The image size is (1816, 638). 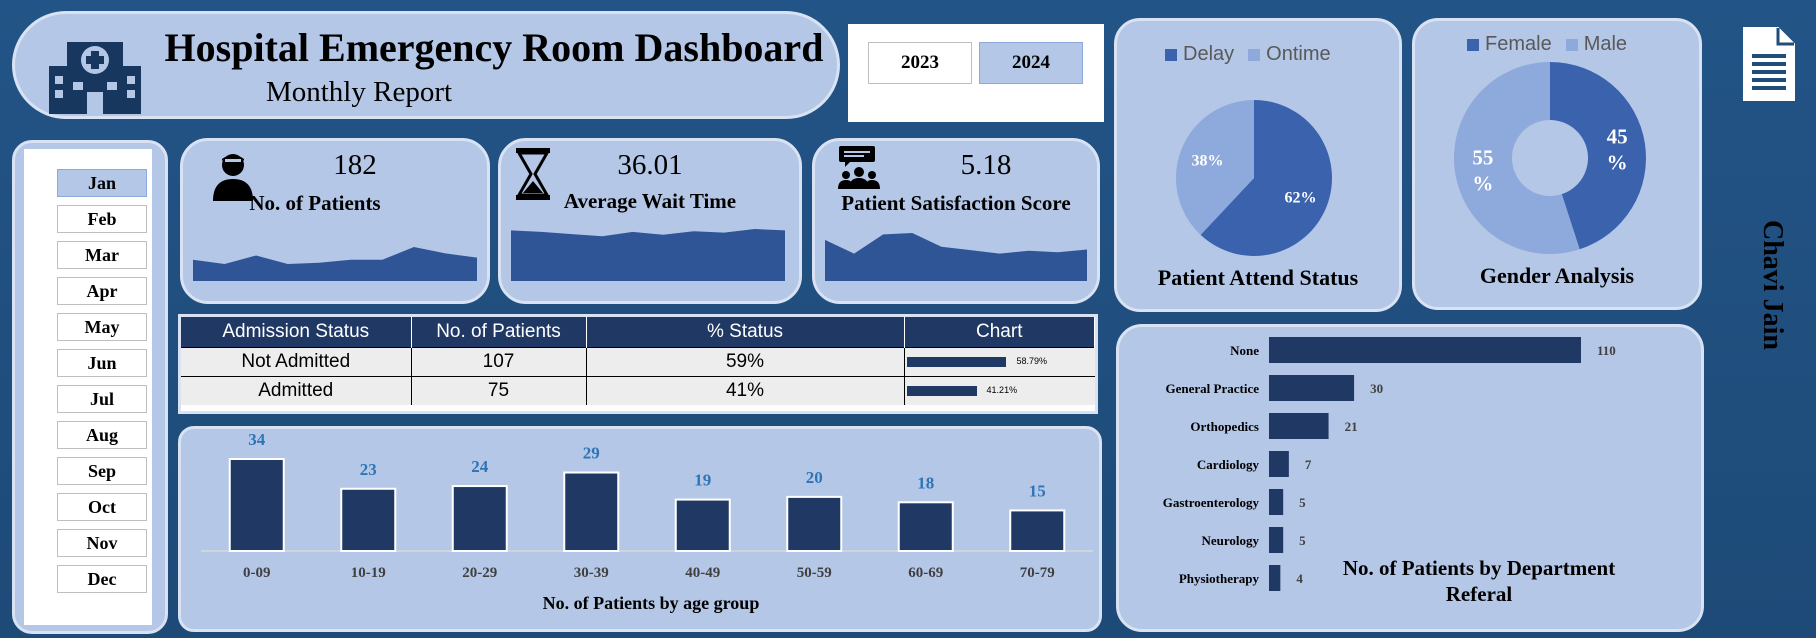 I want to click on feedback-group-icon, so click(x=859, y=167).